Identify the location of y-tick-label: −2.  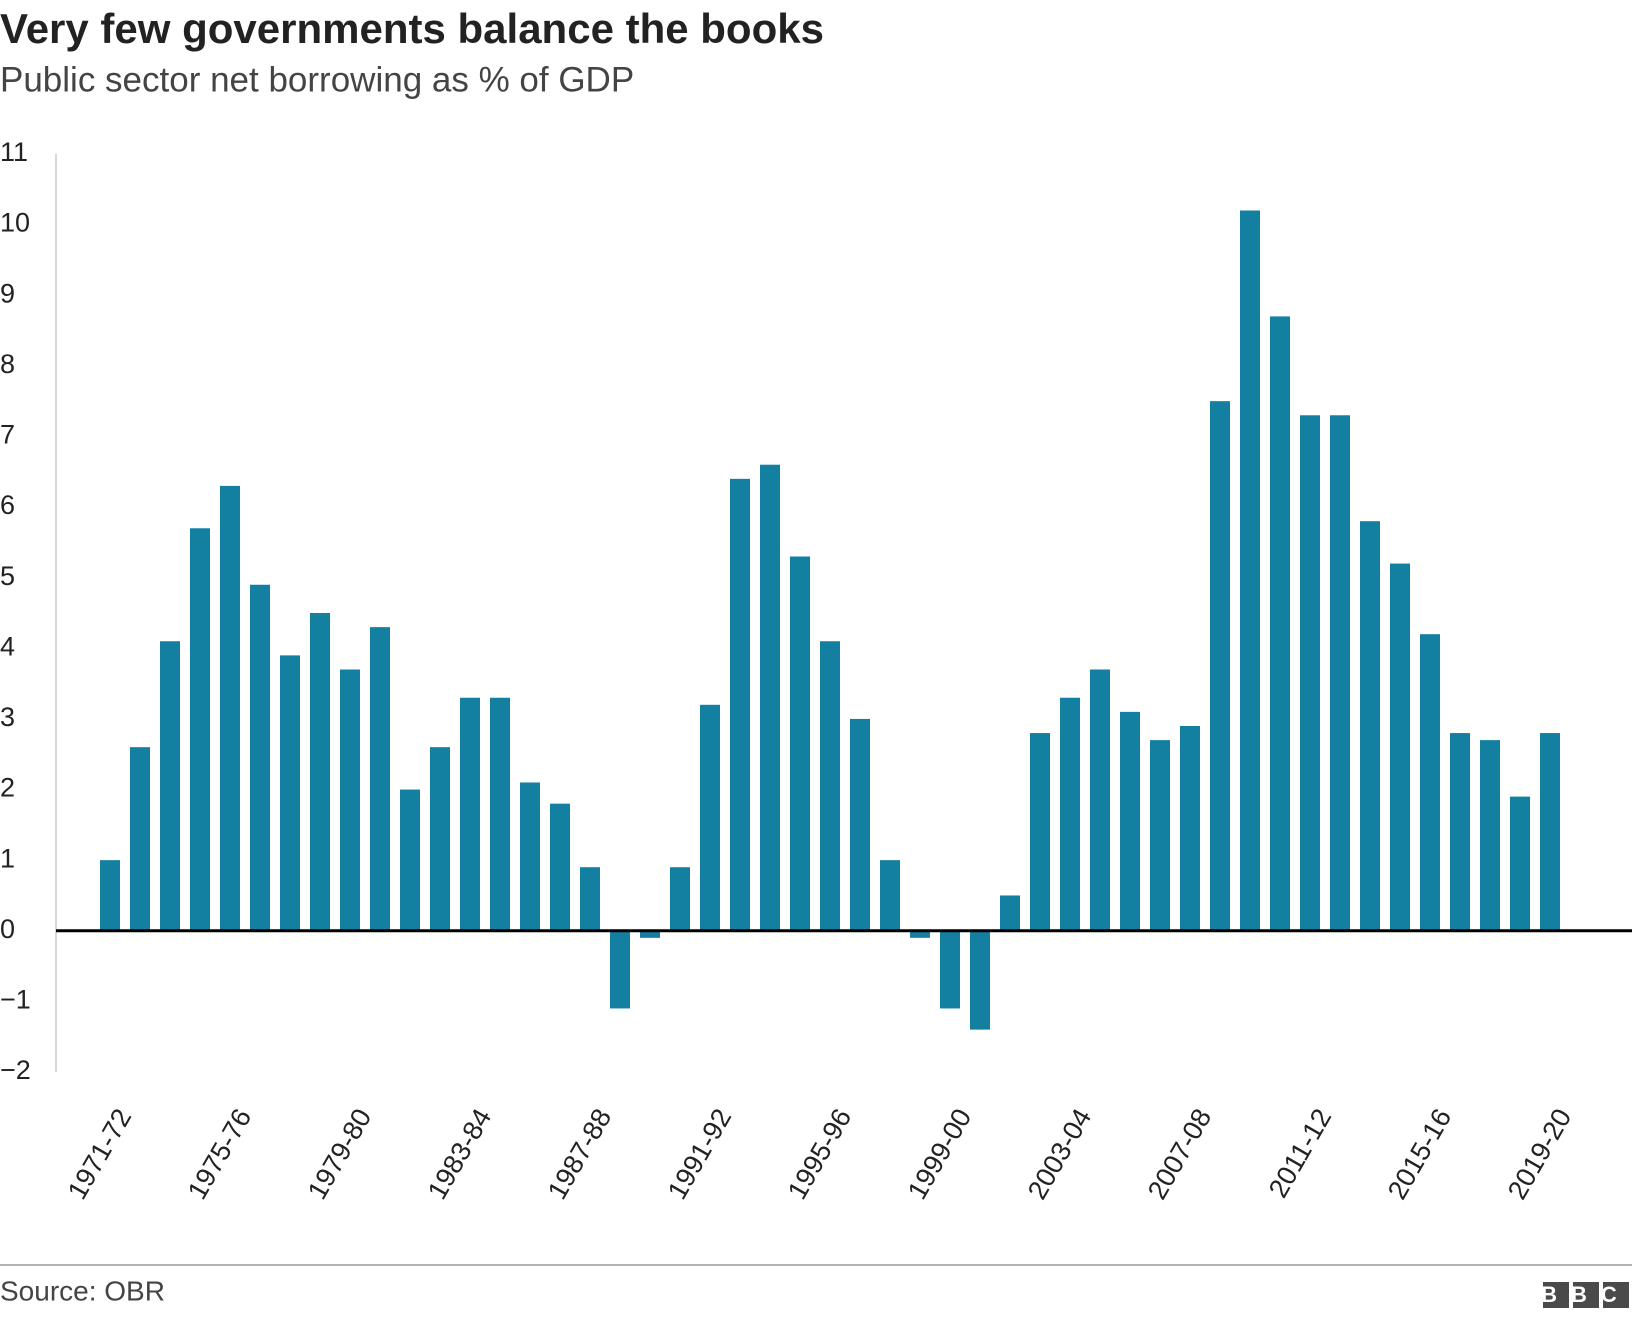
(15, 1070).